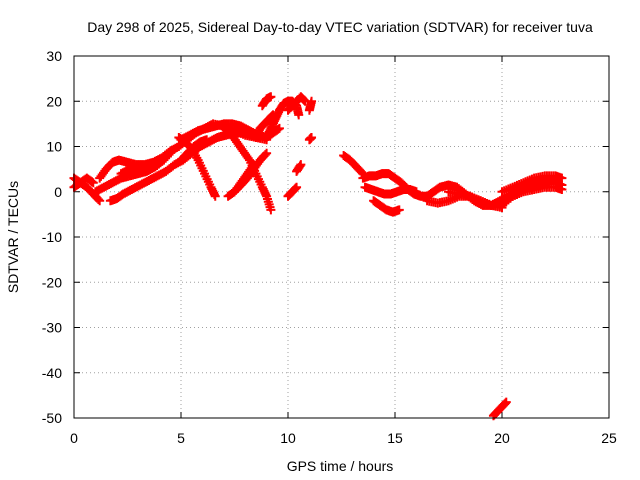 The width and height of the screenshot is (640, 480). I want to click on x-axis-label: GPS time / hours, so click(340, 466).